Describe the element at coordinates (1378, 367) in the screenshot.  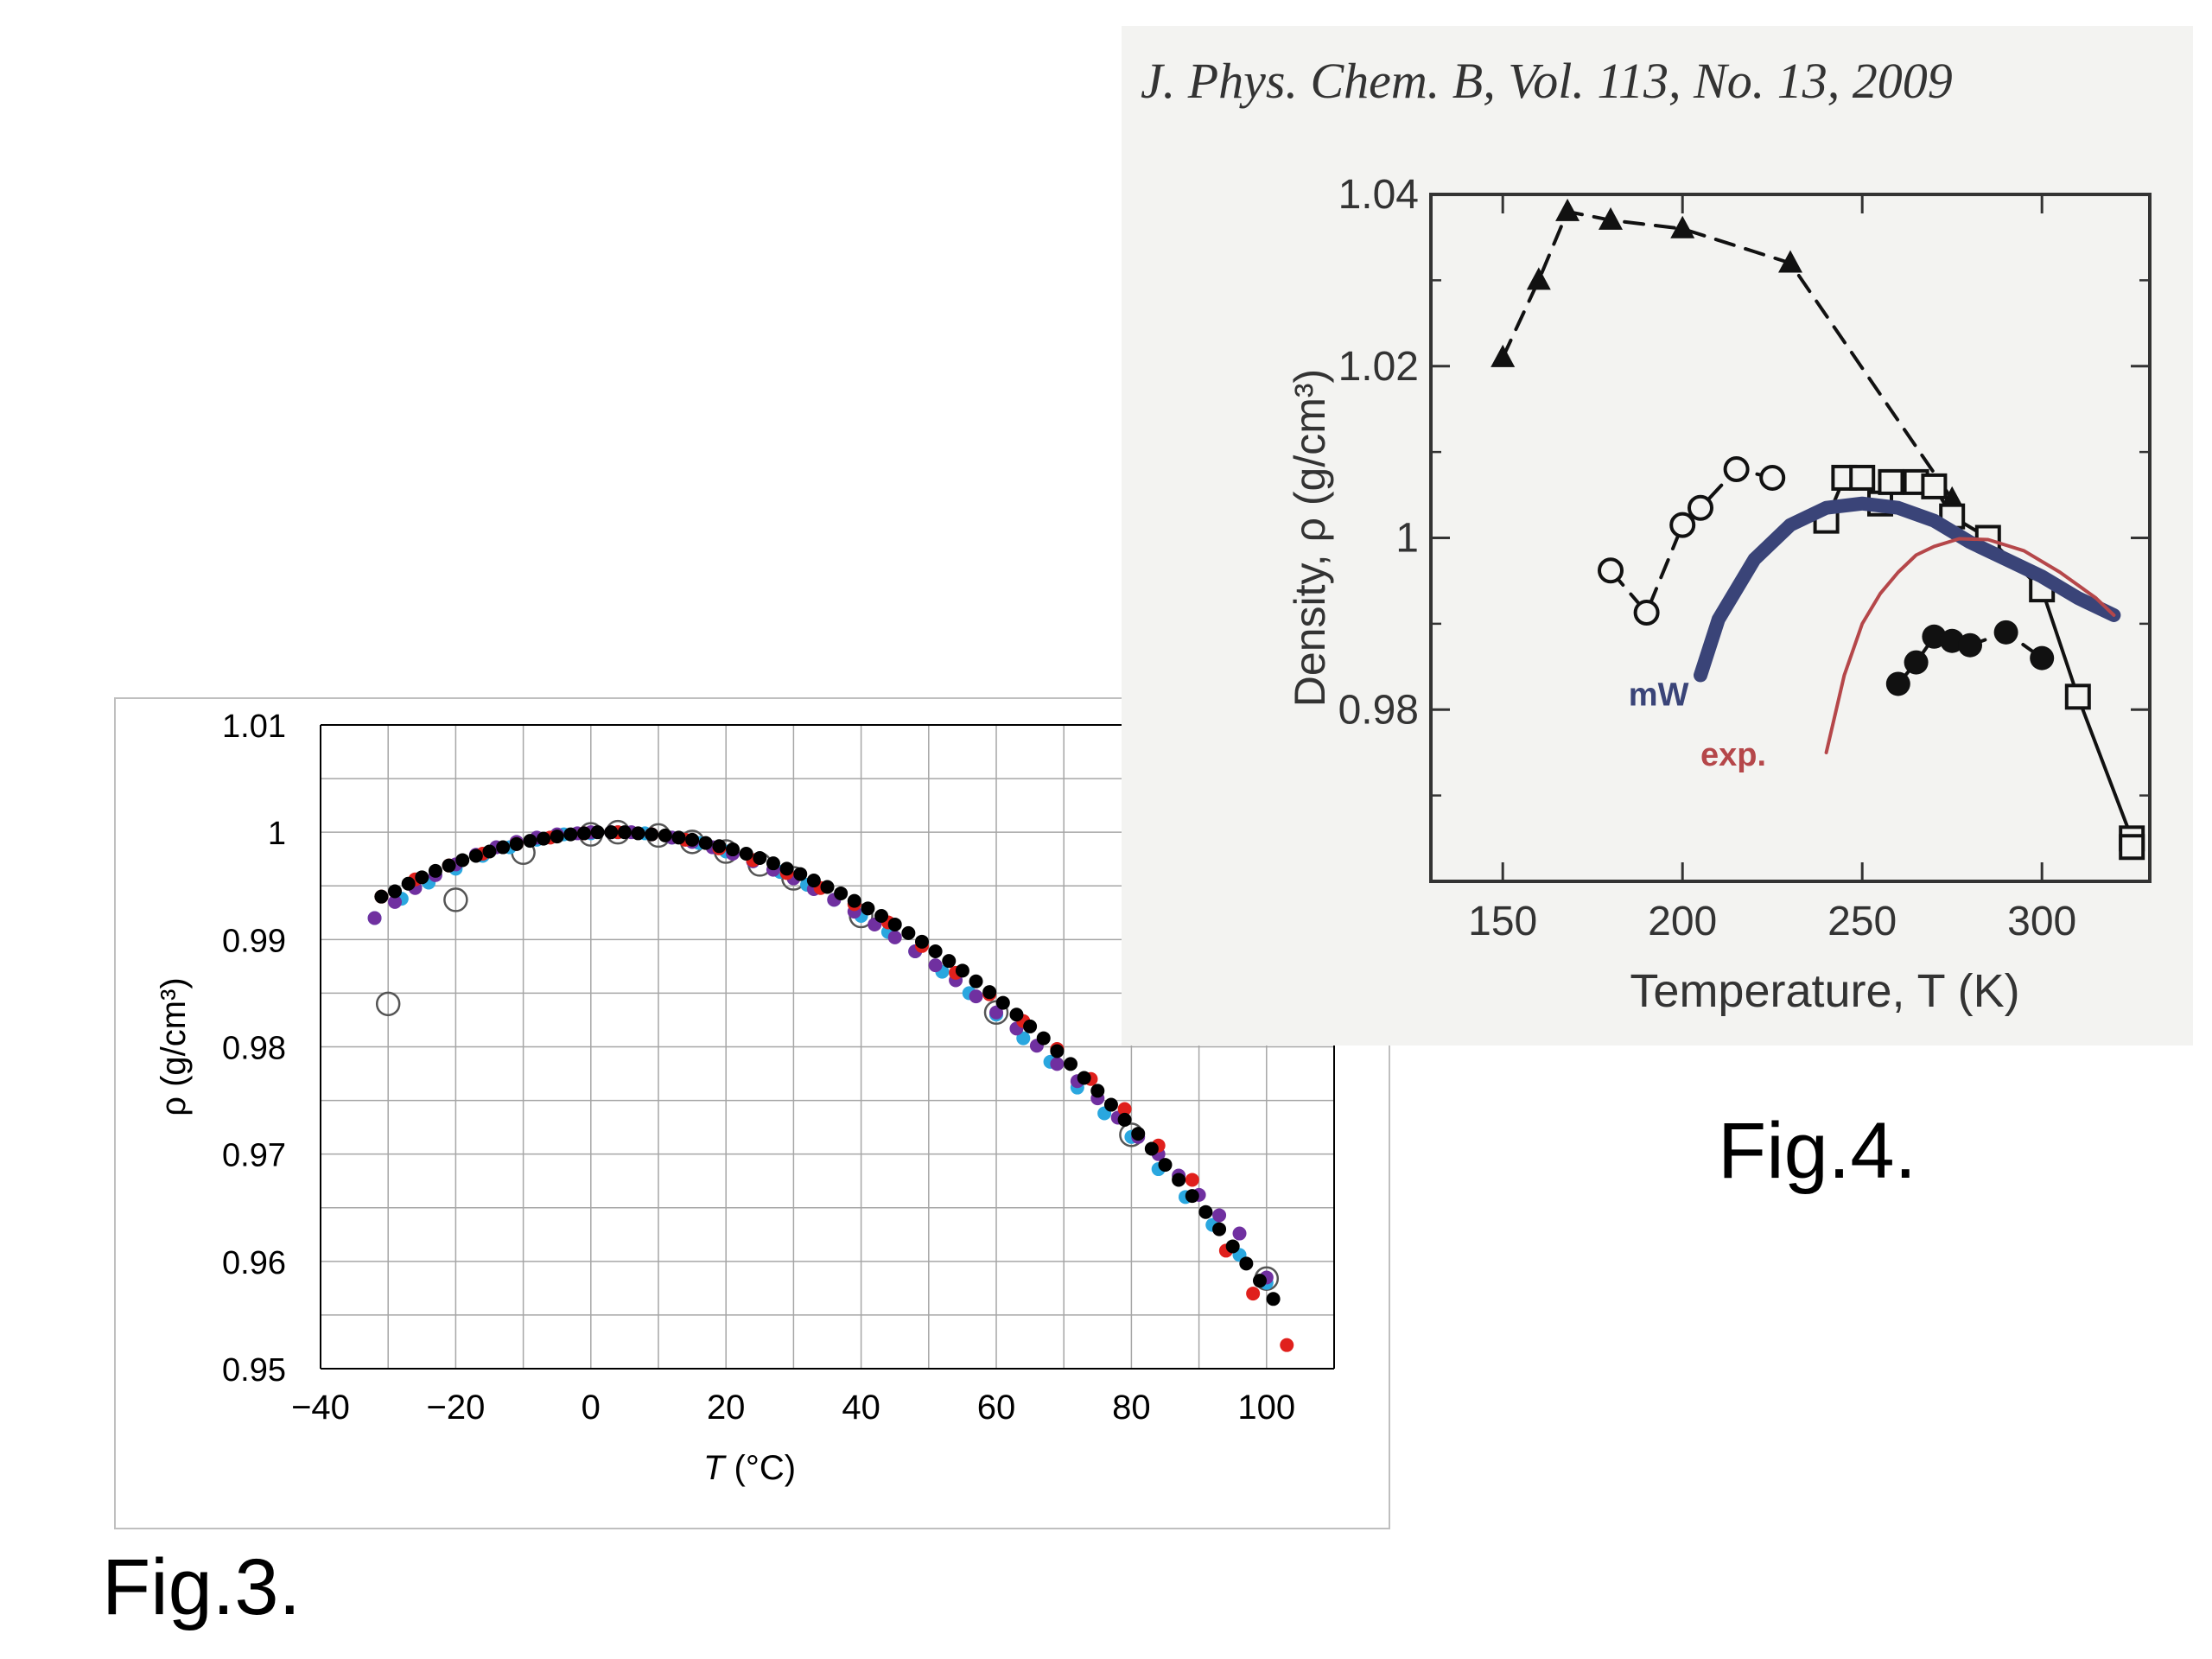
I see `fig4-y-tick-label: 1.02` at that location.